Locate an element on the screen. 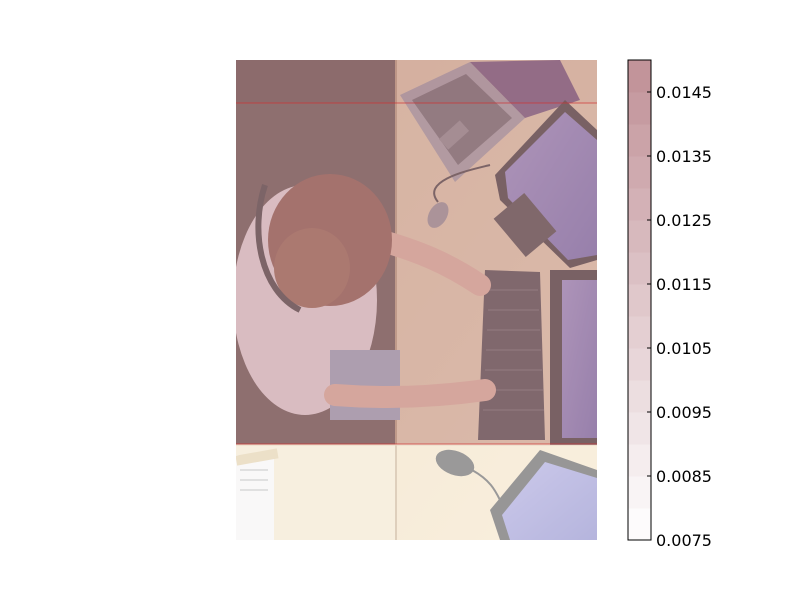 The height and width of the screenshot is (600, 800). colorbar-frame is located at coordinates (639, 300).